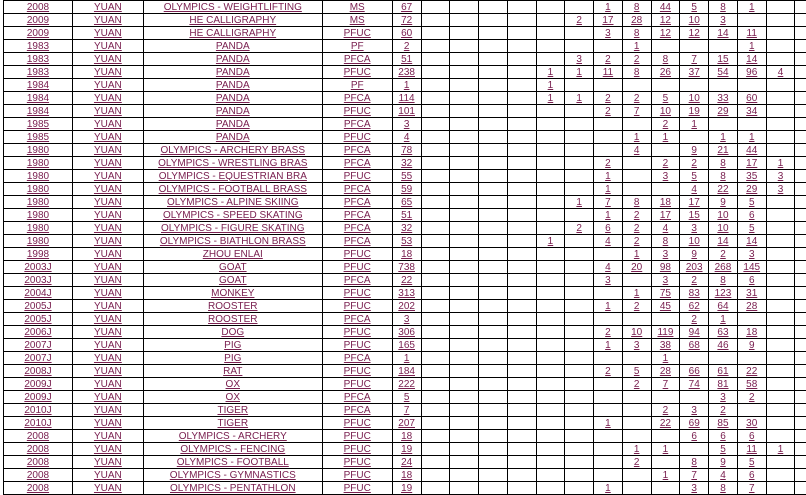 This screenshot has width=806, height=495. Describe the element at coordinates (406, 332) in the screenshot. I see `total-count-cell: 306` at that location.